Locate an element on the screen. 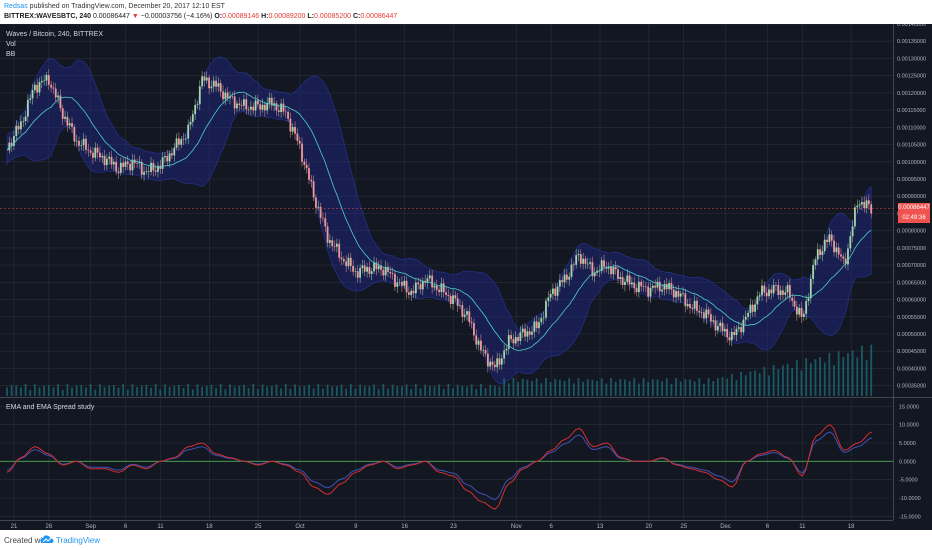  created-with-label: Created with is located at coordinates (26, 540).